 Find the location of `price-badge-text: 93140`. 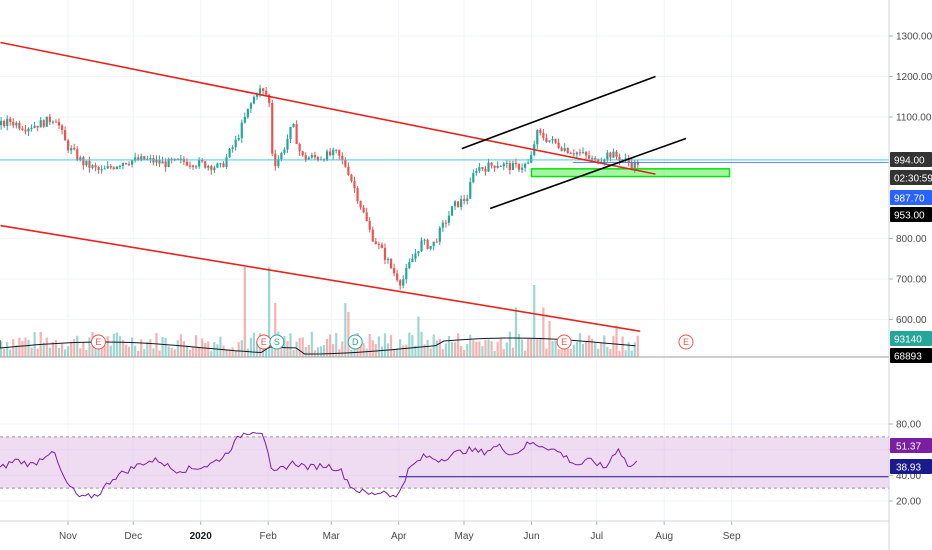

price-badge-text: 93140 is located at coordinates (908, 340).